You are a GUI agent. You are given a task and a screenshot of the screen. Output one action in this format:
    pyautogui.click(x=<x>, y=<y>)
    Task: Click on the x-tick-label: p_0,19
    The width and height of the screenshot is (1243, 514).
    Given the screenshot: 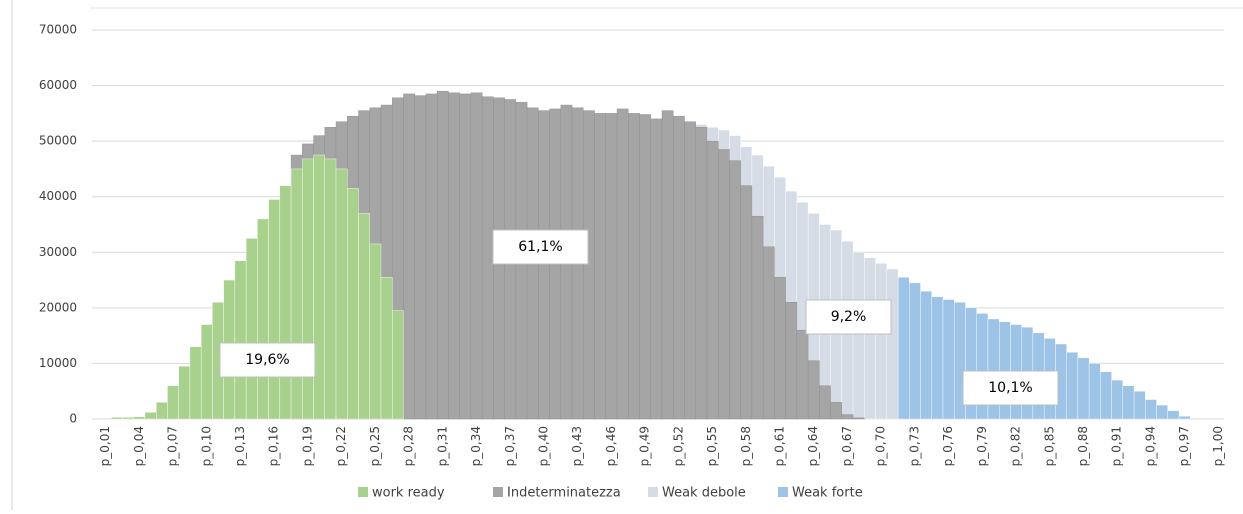 What is the action you would take?
    pyautogui.click(x=307, y=446)
    